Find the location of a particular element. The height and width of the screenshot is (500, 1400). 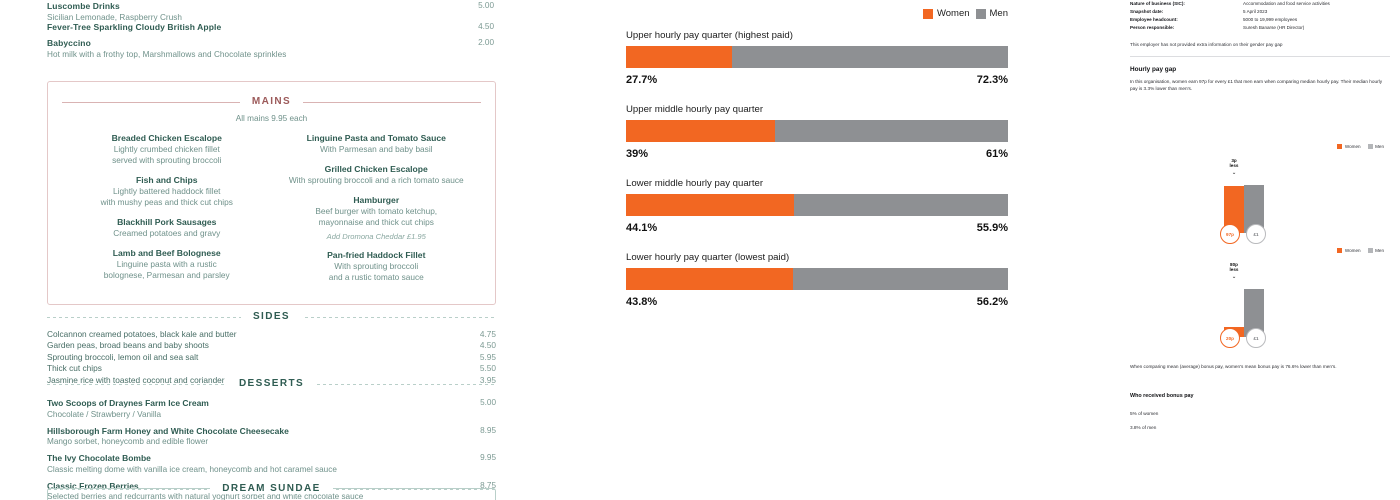

dessert-name: Two Scoops of Draynes Farm Ice Cream is located at coordinates (128, 403).